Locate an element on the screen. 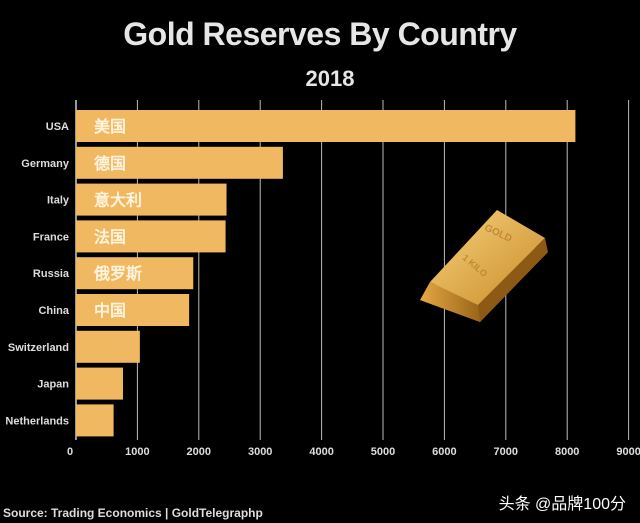  category-label: USA is located at coordinates (57, 127).